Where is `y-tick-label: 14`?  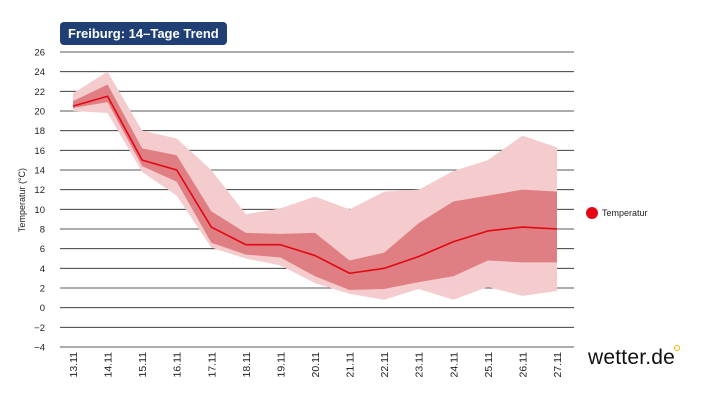 y-tick-label: 14 is located at coordinates (39, 171).